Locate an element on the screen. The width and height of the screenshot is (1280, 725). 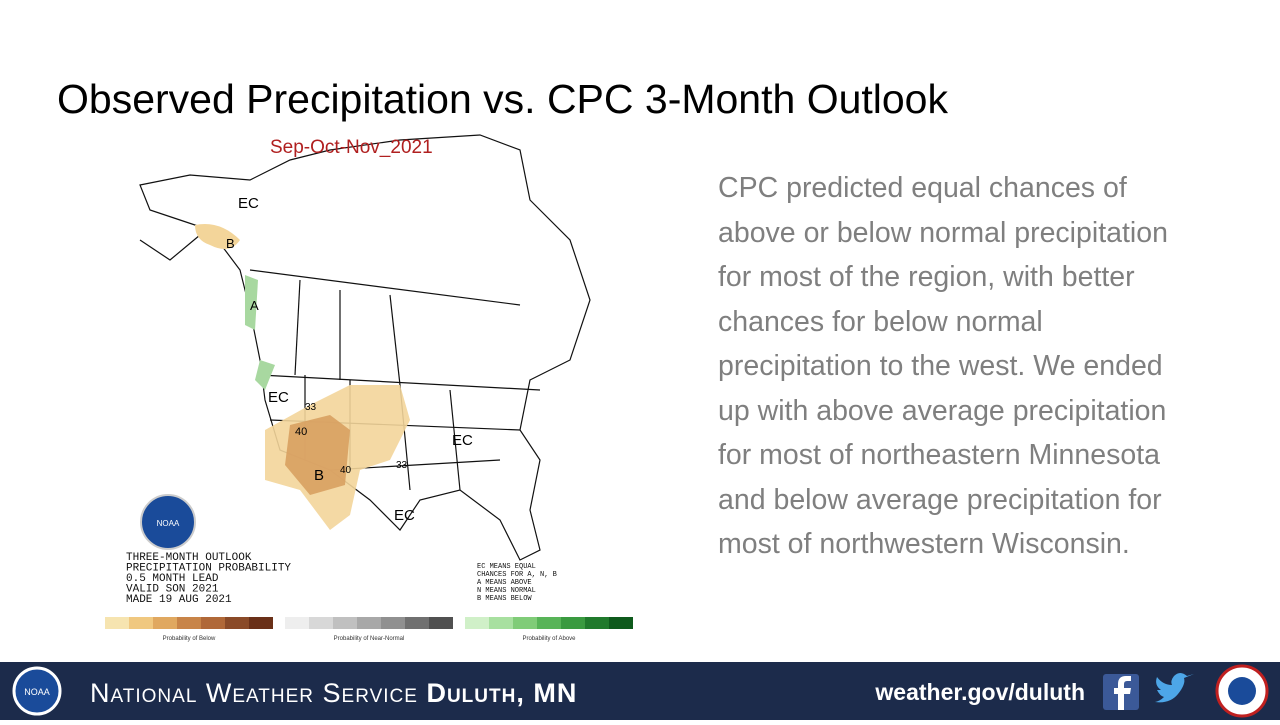
body-line: for most of the region, with better is located at coordinates (926, 277).